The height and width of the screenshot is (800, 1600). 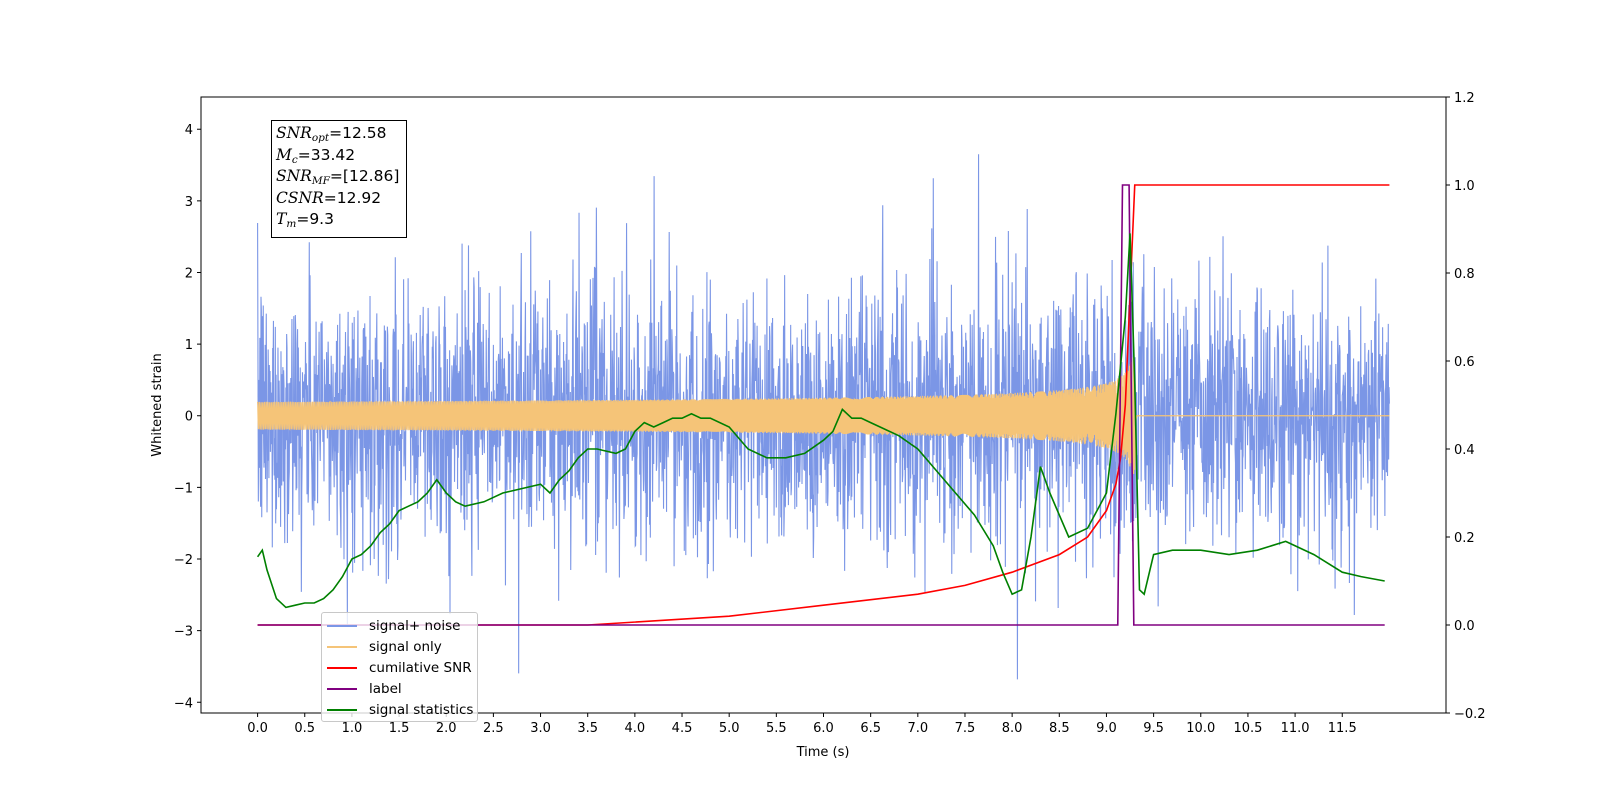 I want to click on legend-item-signal-noise: signal+ noise, so click(x=399, y=625).